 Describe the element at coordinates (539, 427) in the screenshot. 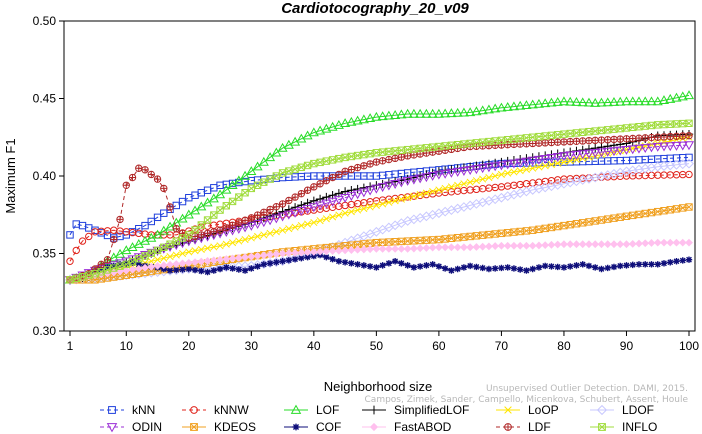

I see `legend-label: LDF` at that location.